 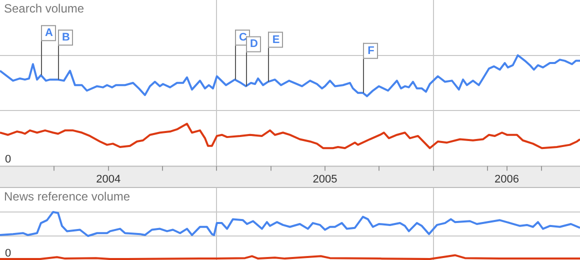 What do you see at coordinates (507, 179) in the screenshot?
I see `x-tick-label: 2006` at bounding box center [507, 179].